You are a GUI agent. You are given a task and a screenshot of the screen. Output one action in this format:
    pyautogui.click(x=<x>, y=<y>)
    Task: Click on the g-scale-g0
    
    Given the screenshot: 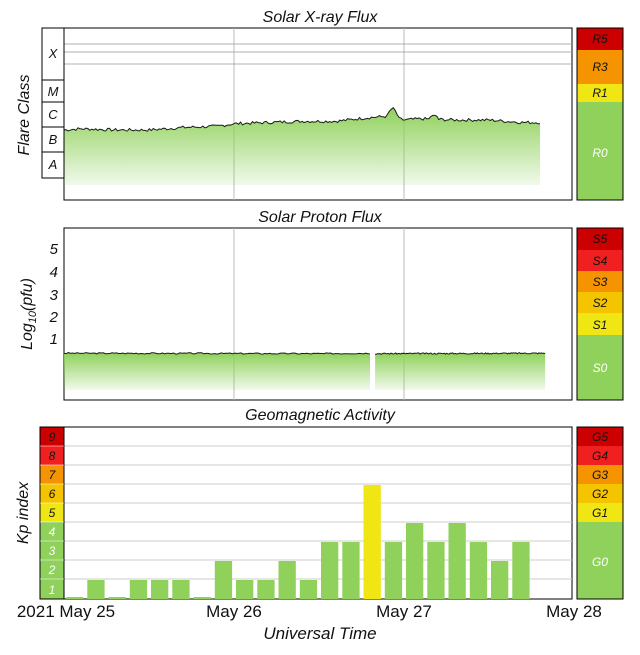 What is the action you would take?
    pyautogui.click(x=600, y=560)
    